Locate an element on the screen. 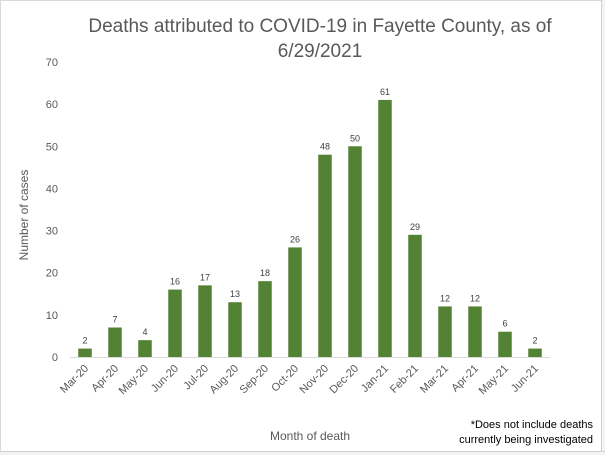  x-tick-label: Apr-21 is located at coordinates (465, 379).